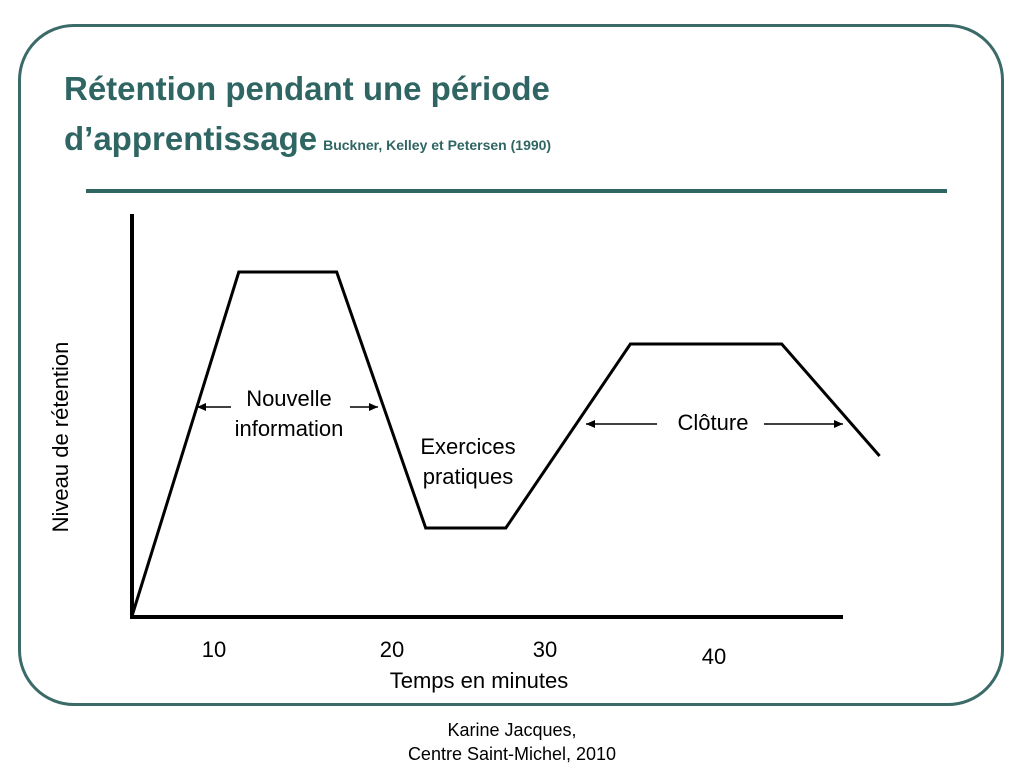  Describe the element at coordinates (512, 754) in the screenshot. I see `footer-line-2: Centre Saint-Michel, 2010` at that location.